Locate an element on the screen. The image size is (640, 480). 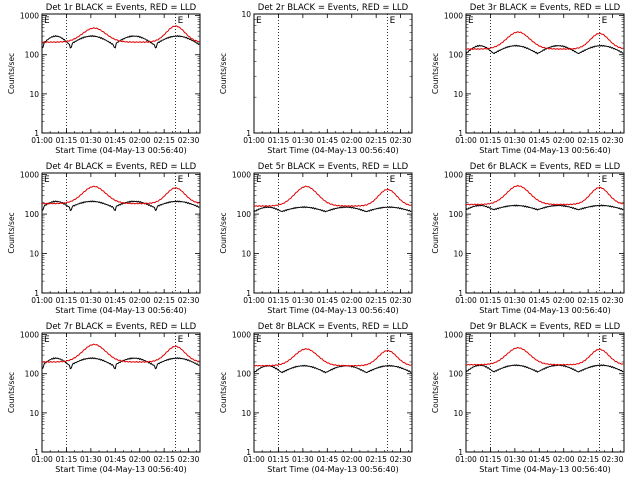
panel-title: Det 3r BLACK = Events, RED = LLD is located at coordinates (545, 8).